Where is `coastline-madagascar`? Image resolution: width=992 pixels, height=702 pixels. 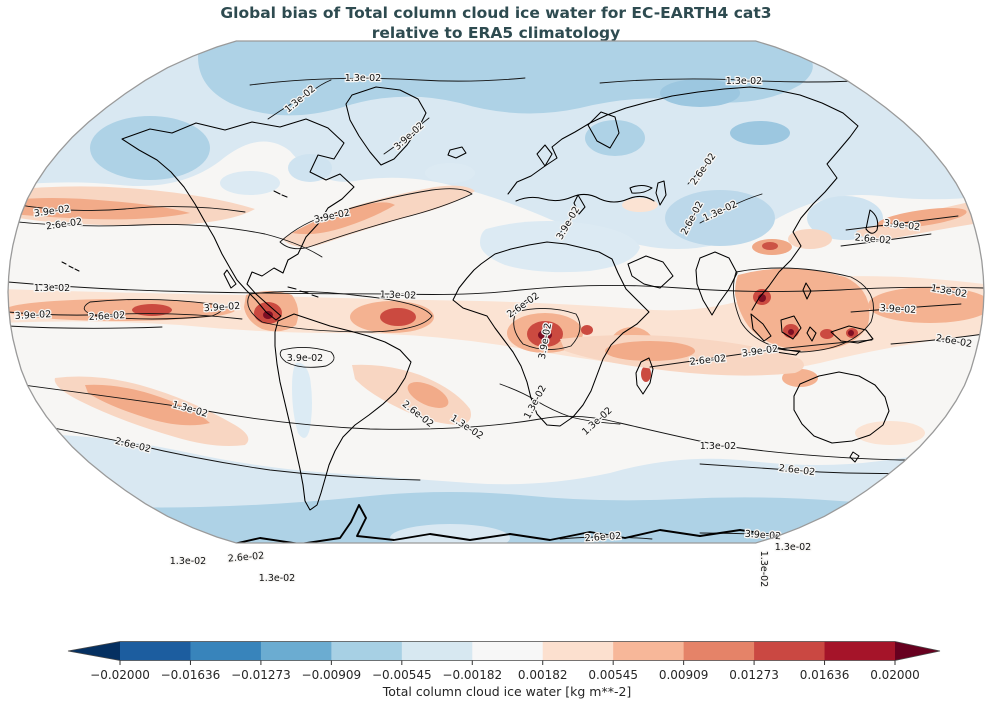
coastline-madagascar is located at coordinates (644, 376).